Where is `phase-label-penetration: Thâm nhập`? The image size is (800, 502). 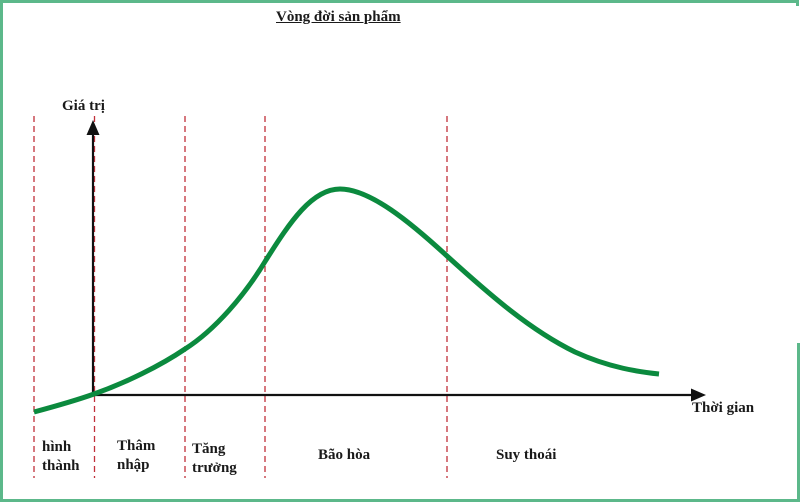 phase-label-penetration: Thâm nhập is located at coordinates (136, 456).